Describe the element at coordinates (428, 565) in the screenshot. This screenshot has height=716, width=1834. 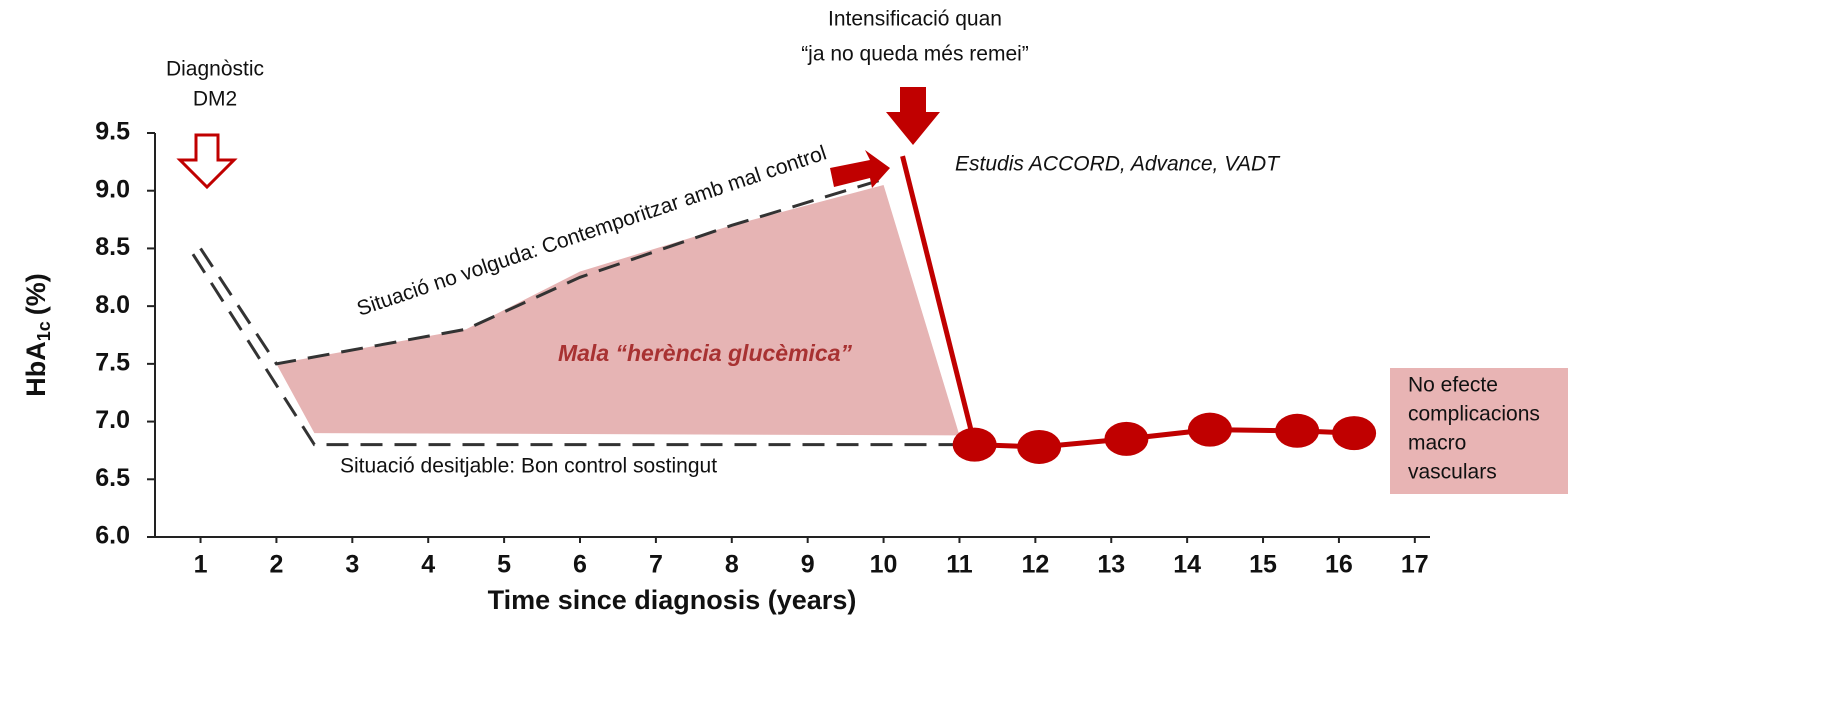
I see `x-tick-label: 4` at that location.